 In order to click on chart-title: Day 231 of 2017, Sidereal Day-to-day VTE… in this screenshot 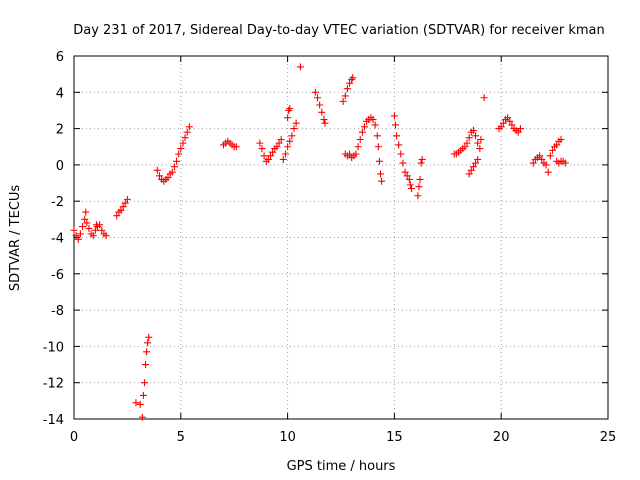, I will do `click(339, 30)`.